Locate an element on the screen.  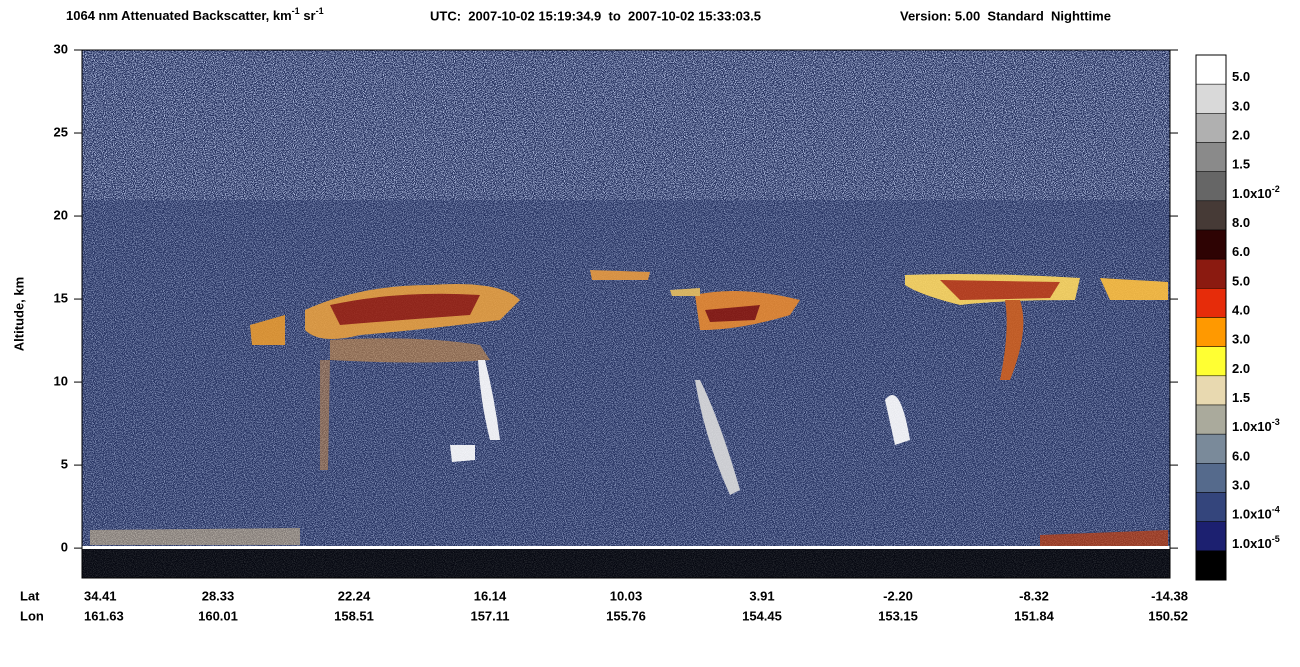
y-tick-label: 15 is located at coordinates (61, 297).